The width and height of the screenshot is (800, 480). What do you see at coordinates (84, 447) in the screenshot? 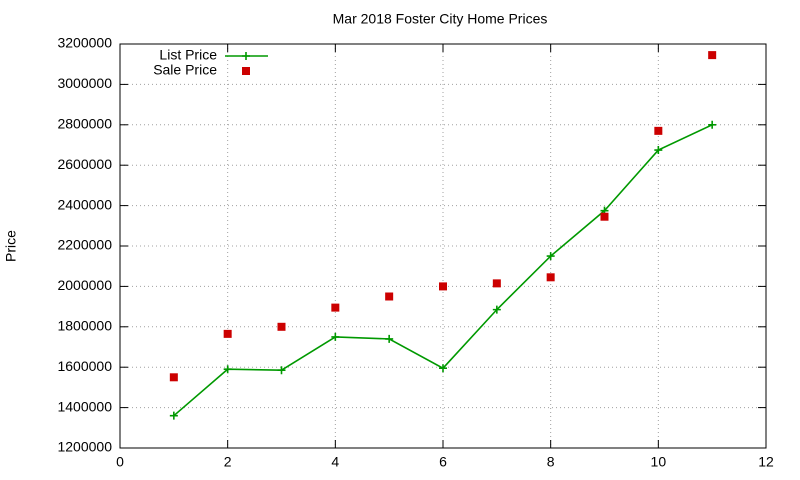
I see `y-tick-label: 1200000` at bounding box center [84, 447].